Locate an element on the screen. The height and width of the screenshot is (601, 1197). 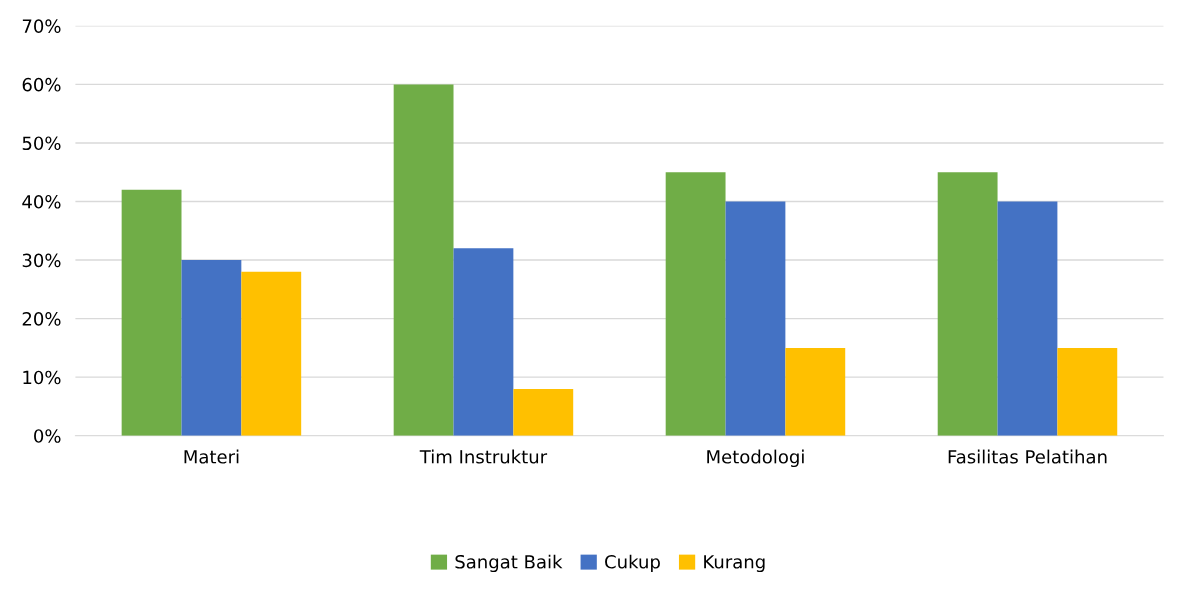
y-tick-label: 20% is located at coordinates (41, 319).